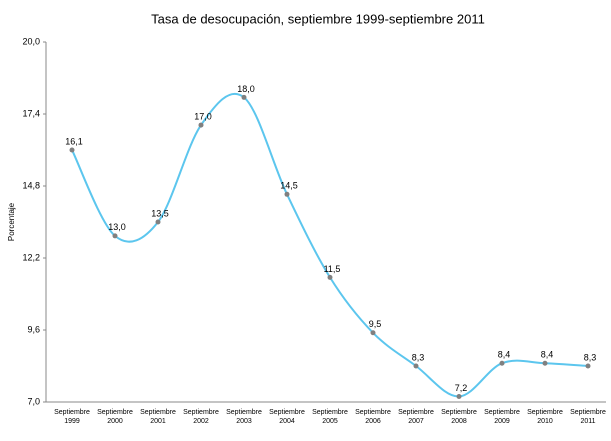 This screenshot has width=611, height=441. Describe the element at coordinates (31, 185) in the screenshot. I see `y-tick-label: 14,8` at that location.